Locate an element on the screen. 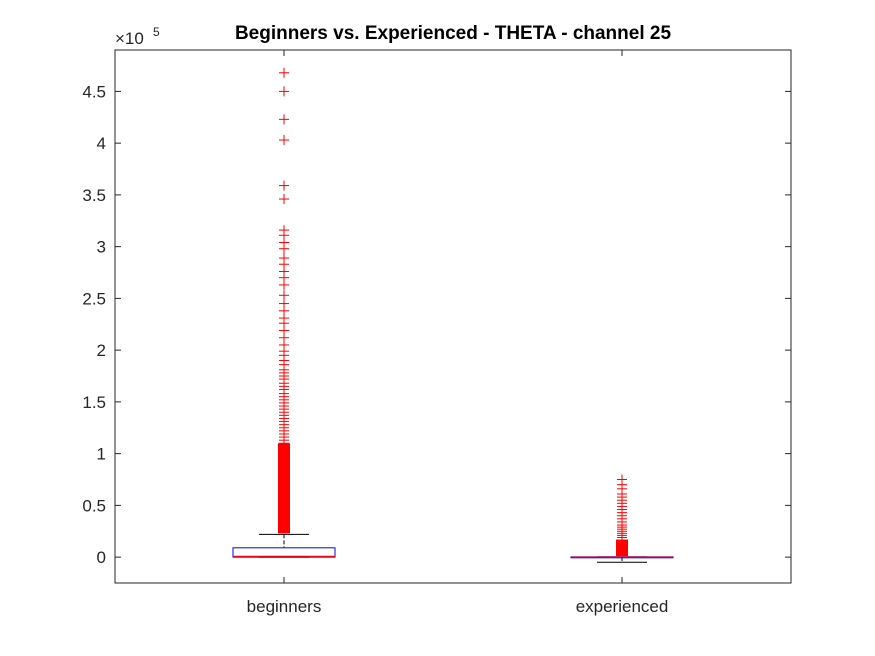 The image size is (875, 656). y-tick-label: 4 is located at coordinates (101, 143).